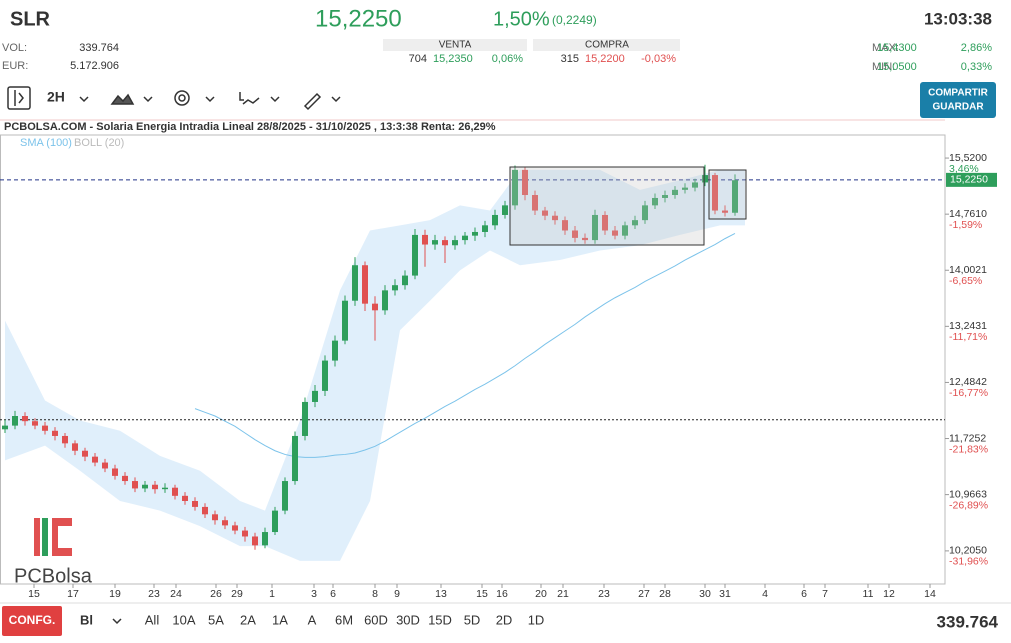  What do you see at coordinates (152, 619) in the screenshot?
I see `range-button: All` at bounding box center [152, 619].